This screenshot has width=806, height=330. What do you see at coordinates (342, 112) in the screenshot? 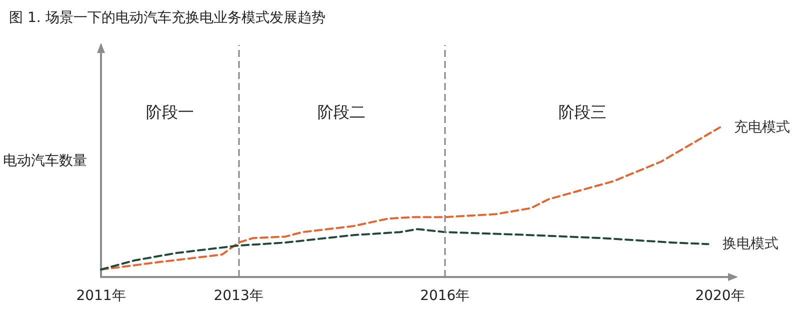
I see `text: 阶段二` at bounding box center [342, 112].